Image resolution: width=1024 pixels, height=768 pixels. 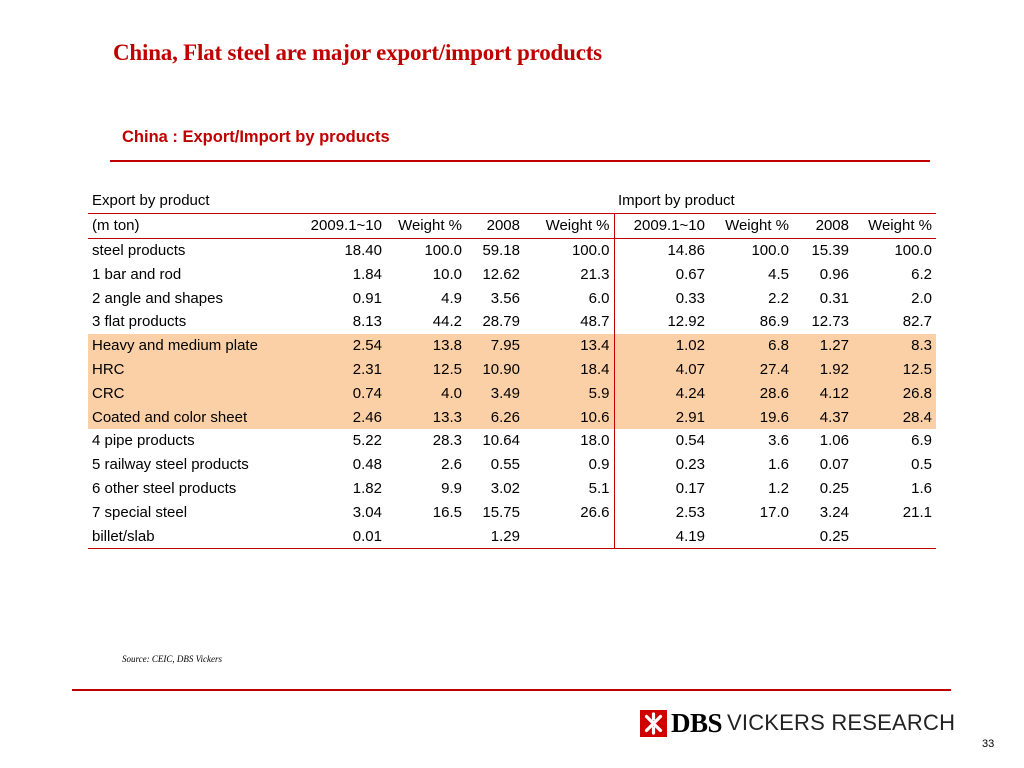 What do you see at coordinates (778, 298) in the screenshot?
I see `table-cell: 2.2` at bounding box center [778, 298].